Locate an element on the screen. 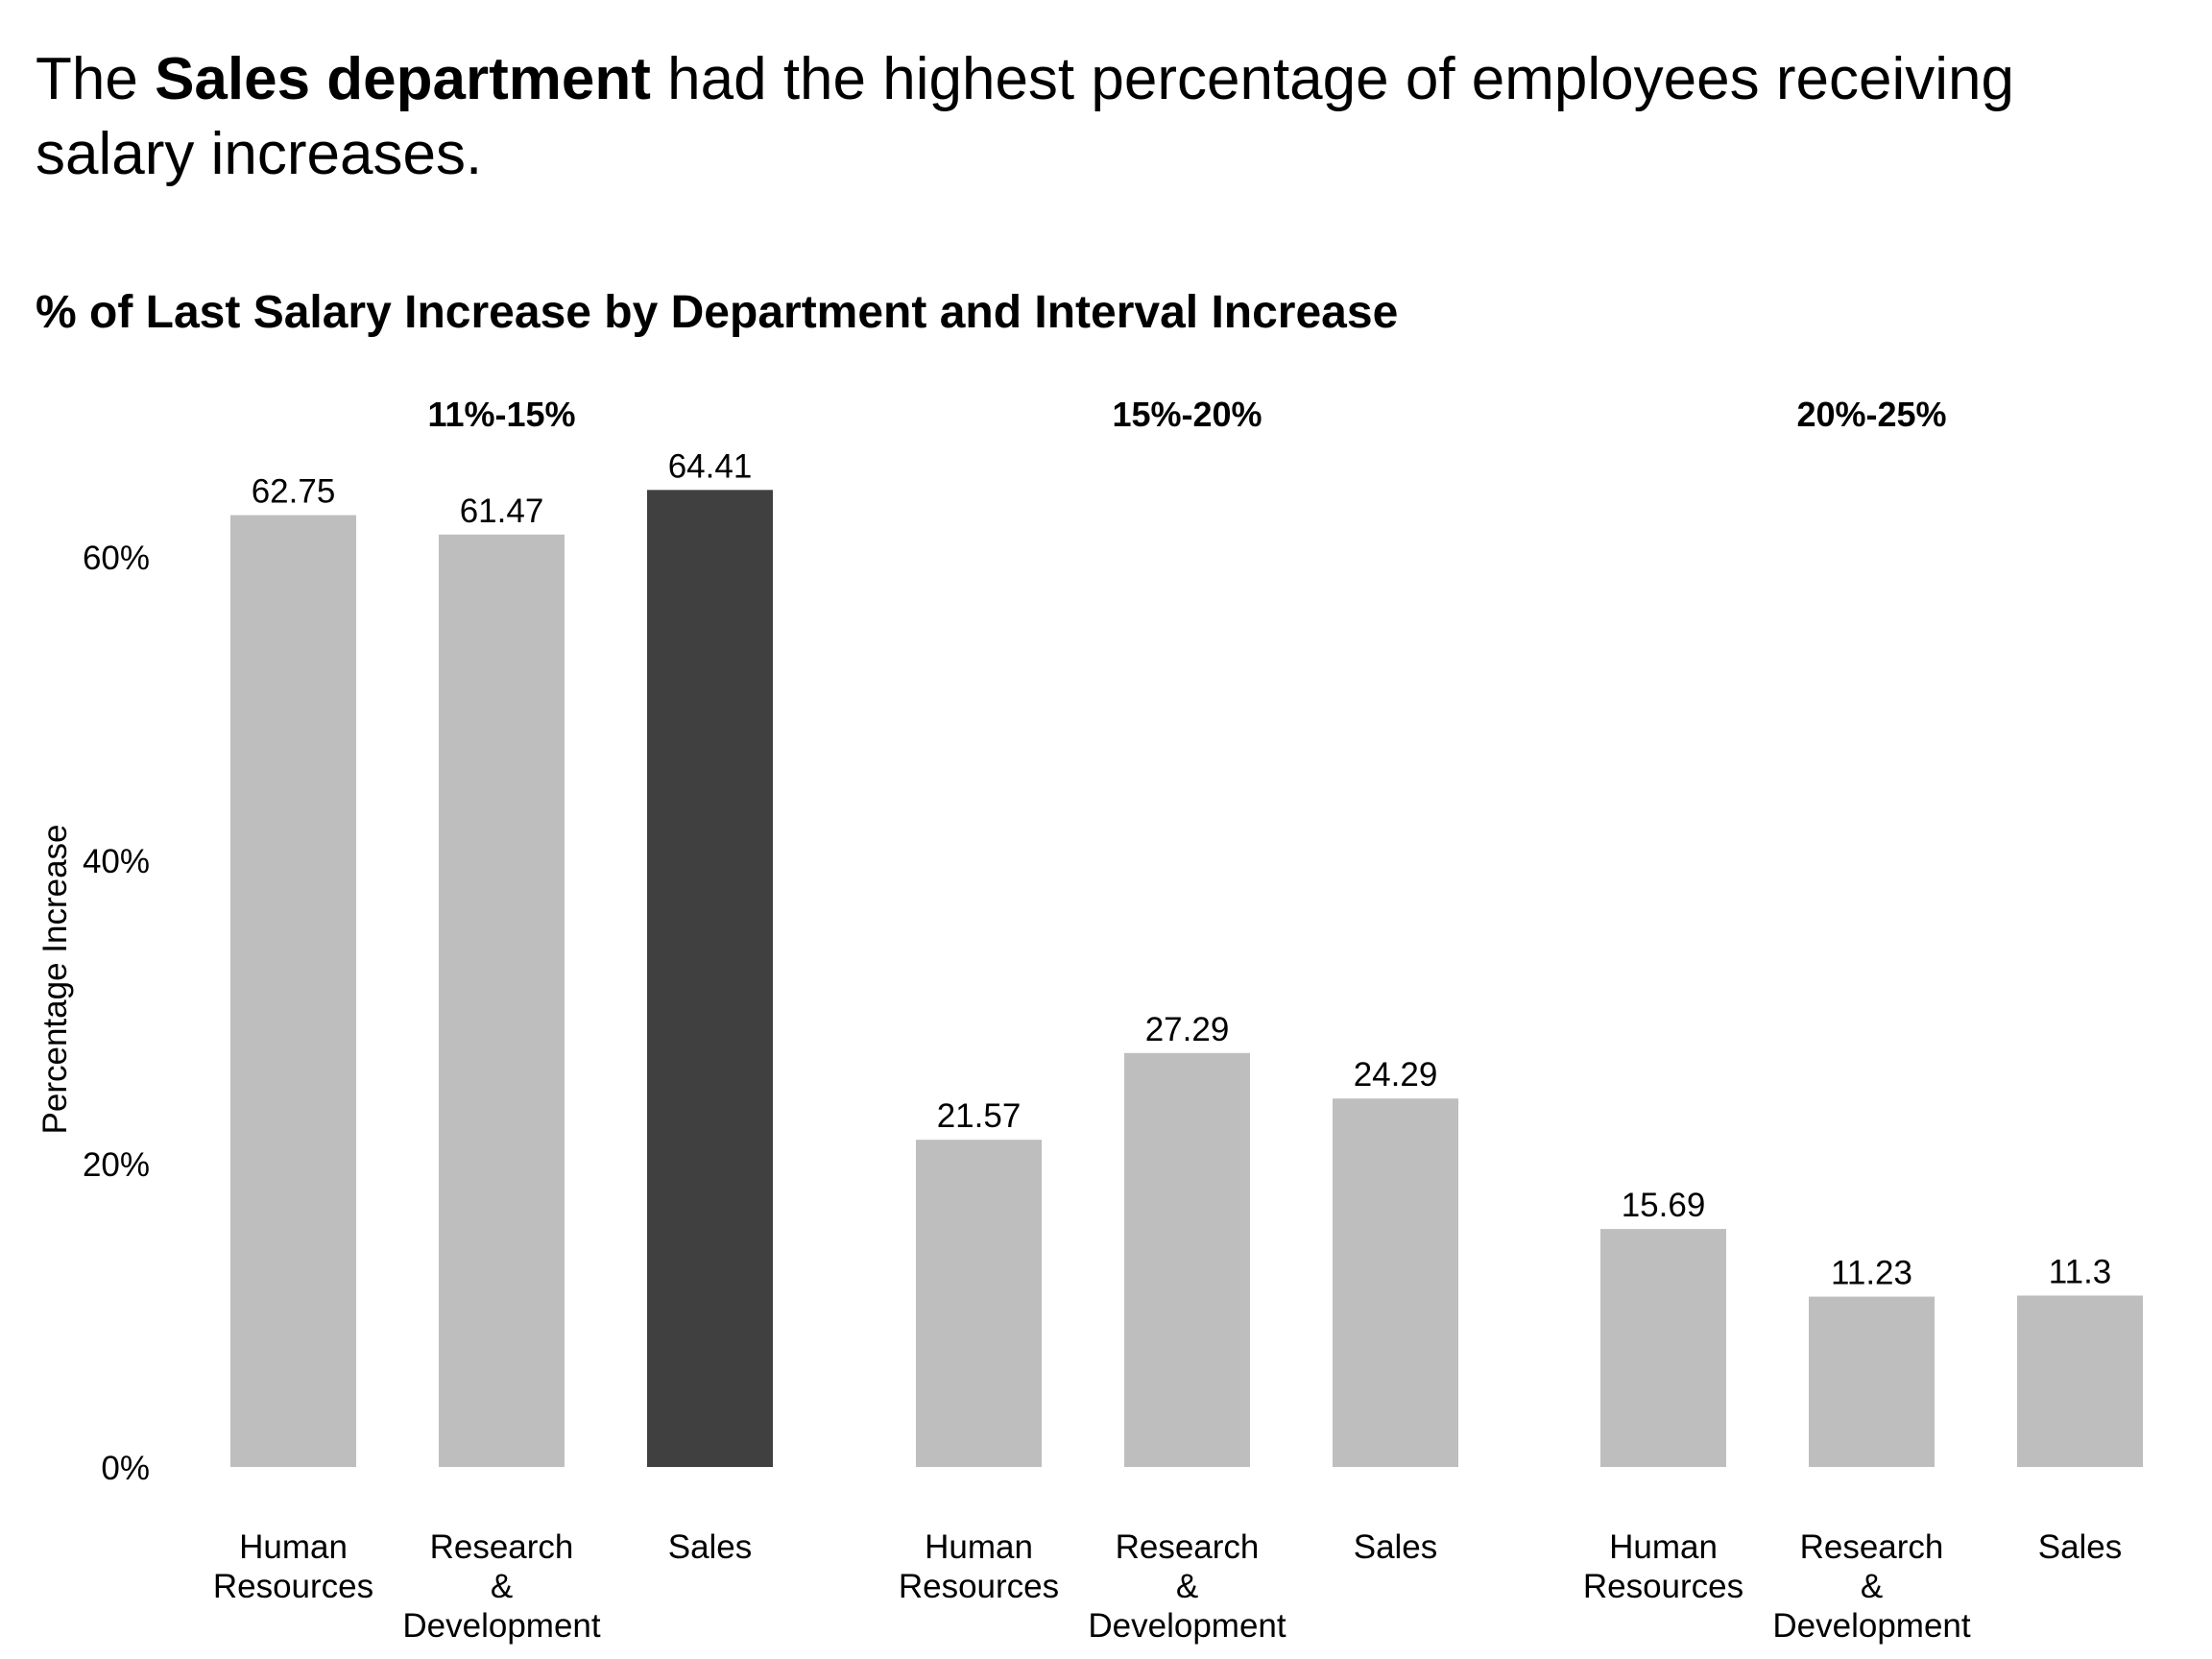 The height and width of the screenshot is (1659, 2212). y-axis-title: Percentage Increase is located at coordinates (55, 980).